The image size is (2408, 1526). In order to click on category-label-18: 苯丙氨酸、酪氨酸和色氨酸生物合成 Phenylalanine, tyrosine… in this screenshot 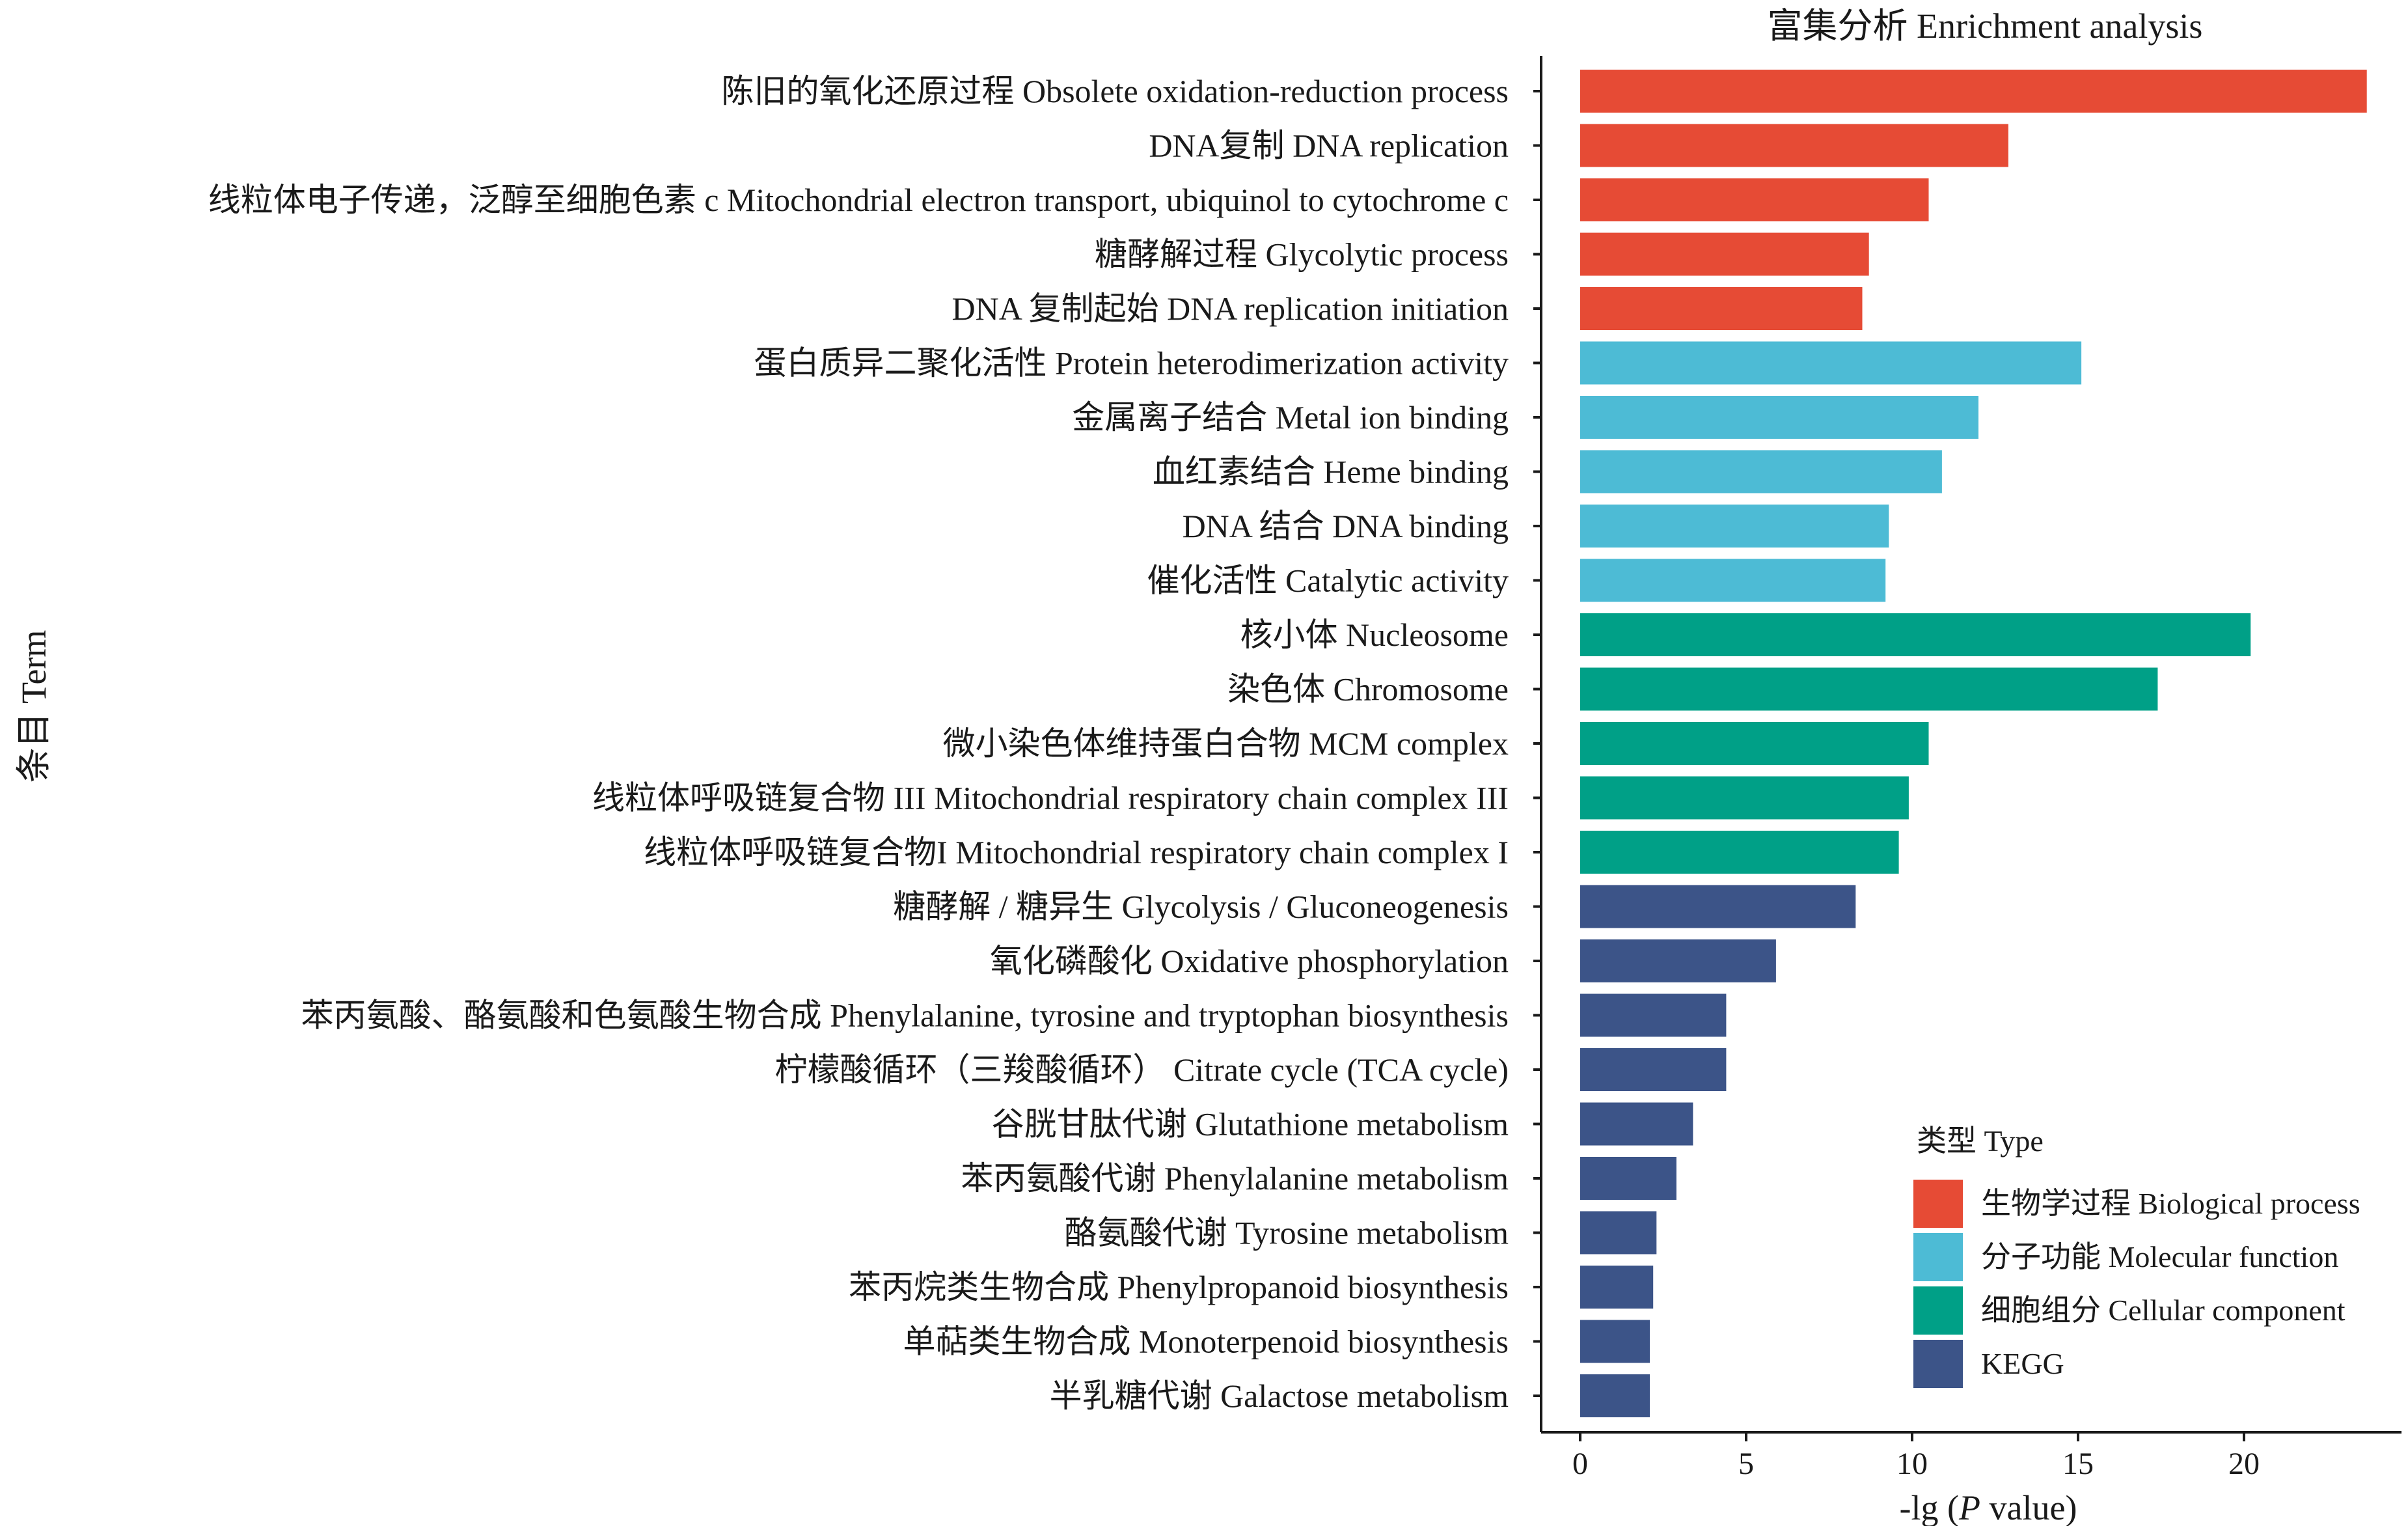, I will do `click(905, 1015)`.